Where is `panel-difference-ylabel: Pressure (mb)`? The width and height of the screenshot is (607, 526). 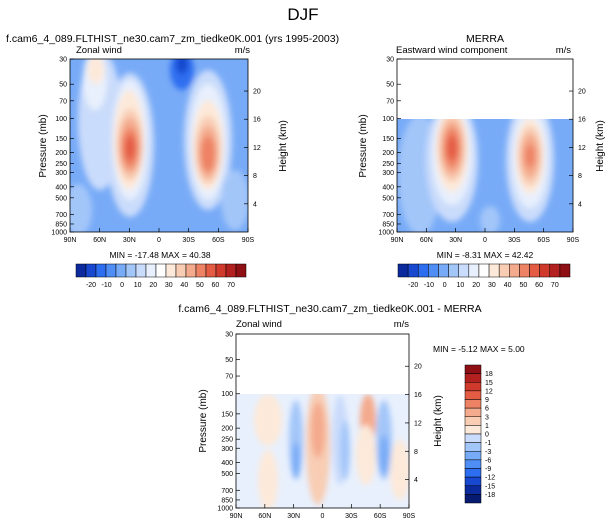
panel-difference-ylabel: Pressure (mb) is located at coordinates (203, 420).